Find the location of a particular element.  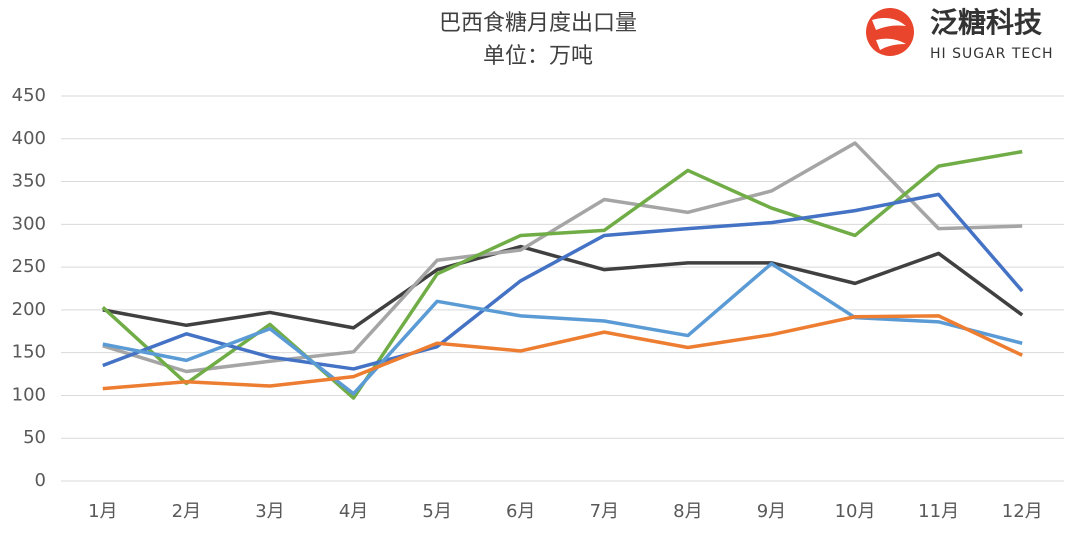

x-tick-label: 1月 is located at coordinates (102, 511).